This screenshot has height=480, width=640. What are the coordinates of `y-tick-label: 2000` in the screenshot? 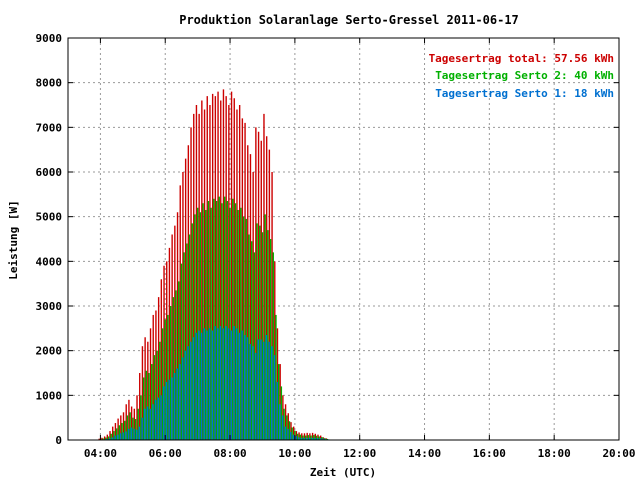 It's located at (49, 351).